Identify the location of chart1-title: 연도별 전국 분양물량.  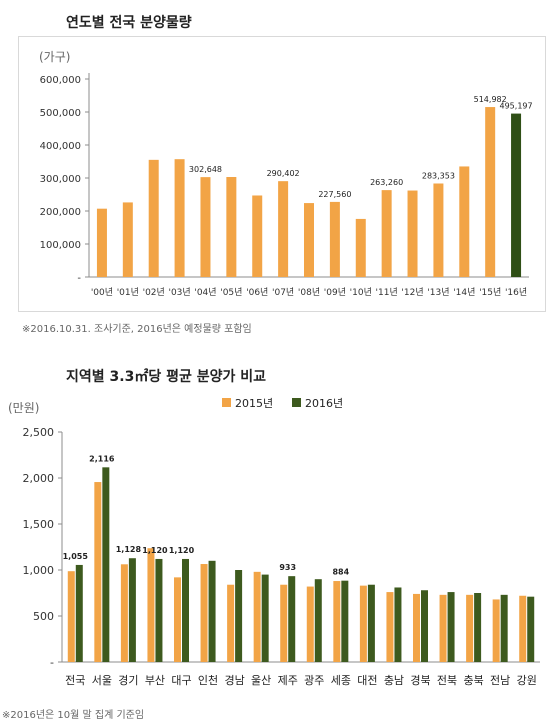
(129, 23).